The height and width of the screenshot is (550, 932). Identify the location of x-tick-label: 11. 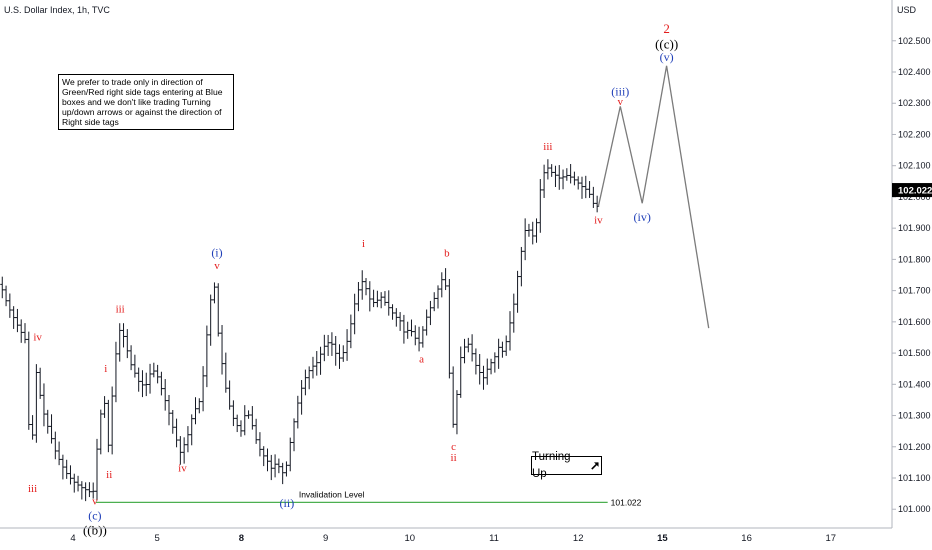
(494, 538).